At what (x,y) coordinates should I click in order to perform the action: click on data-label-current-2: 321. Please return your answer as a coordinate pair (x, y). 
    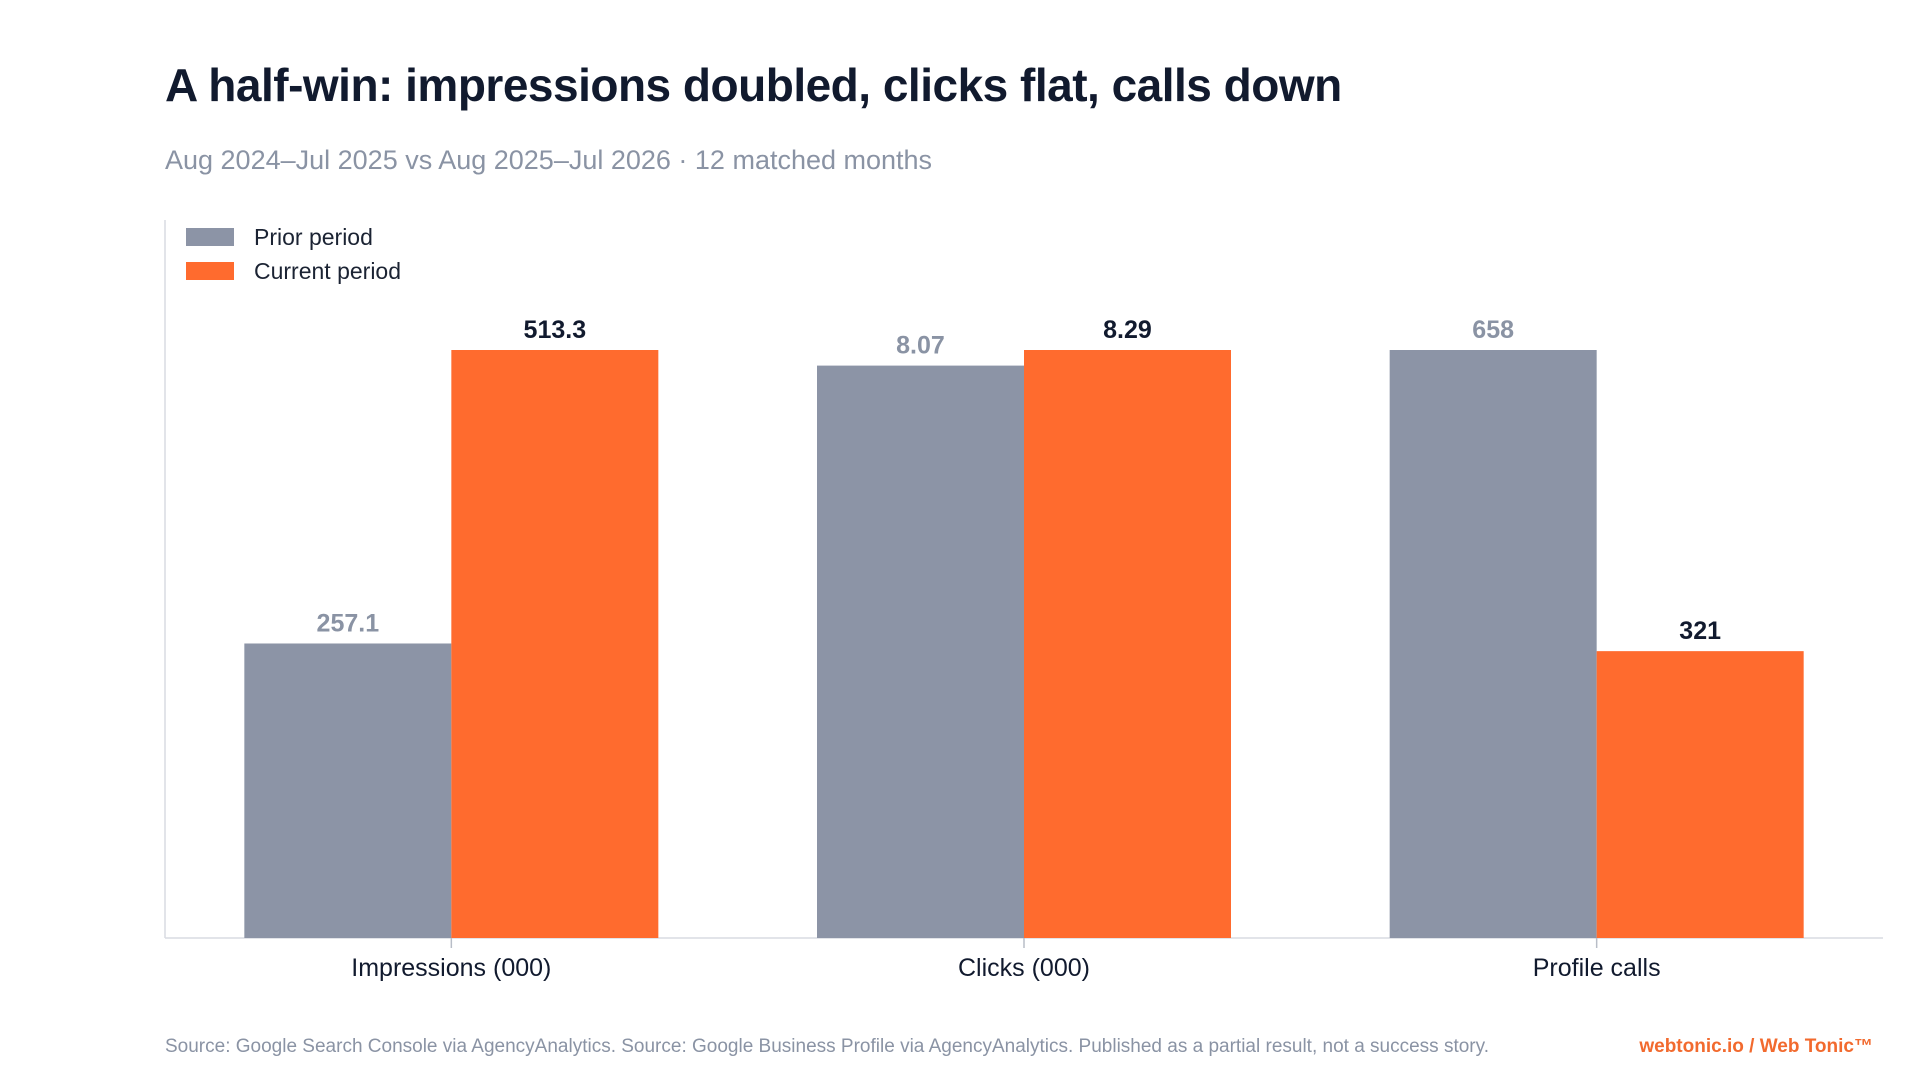
    Looking at the image, I should click on (1700, 631).